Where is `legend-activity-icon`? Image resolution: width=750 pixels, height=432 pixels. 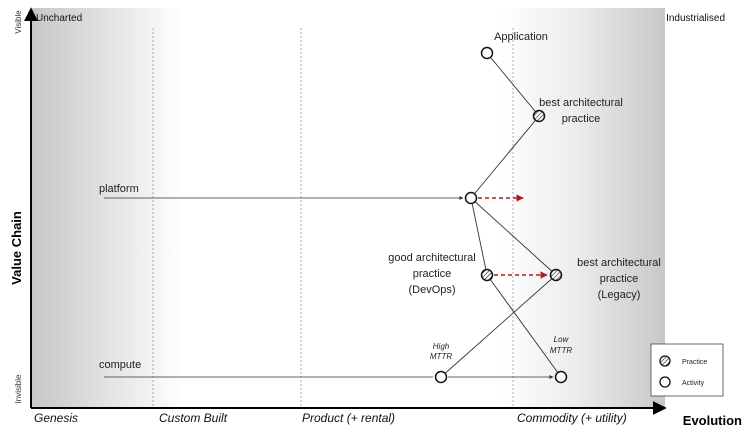
legend-activity-icon is located at coordinates (665, 382).